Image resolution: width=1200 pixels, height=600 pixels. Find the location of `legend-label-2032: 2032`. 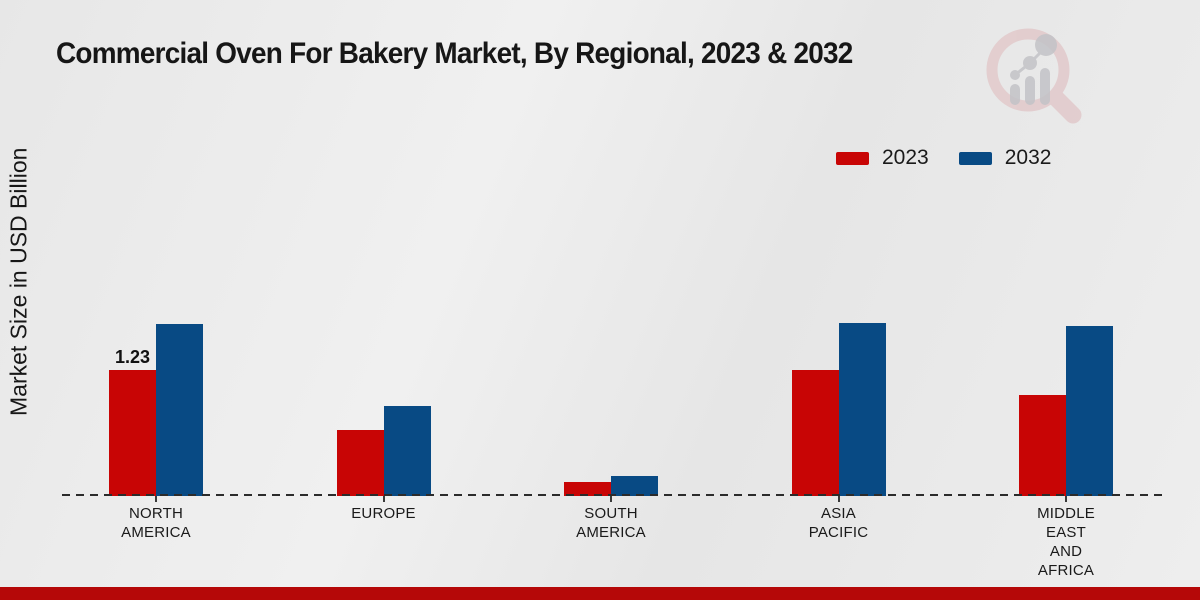

legend-label-2032: 2032 is located at coordinates (1028, 157).